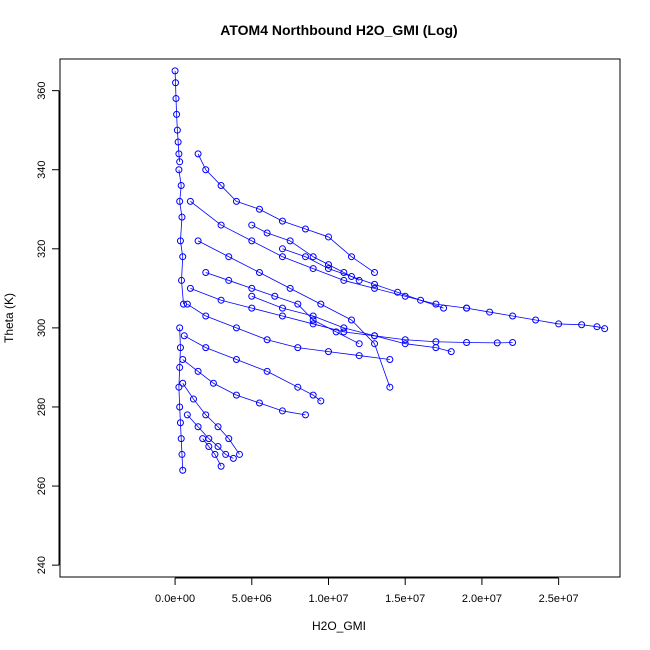 This screenshot has height=650, width=650. Describe the element at coordinates (338, 30) in the screenshot. I see `chart-title: ATOM4 Northbound H2O_GMI (Log)` at that location.